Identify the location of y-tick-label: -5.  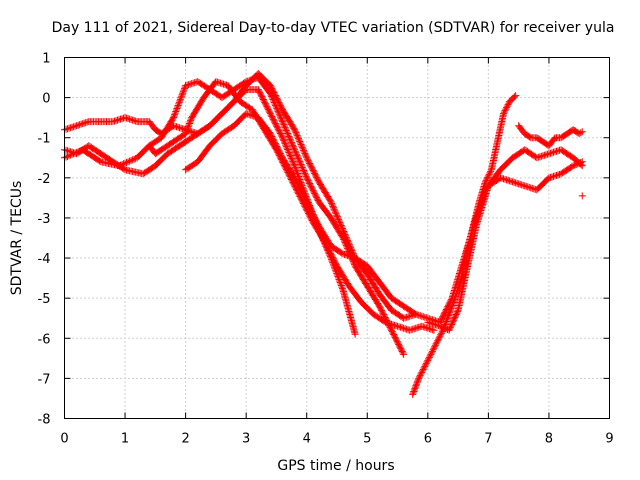
(44, 299).